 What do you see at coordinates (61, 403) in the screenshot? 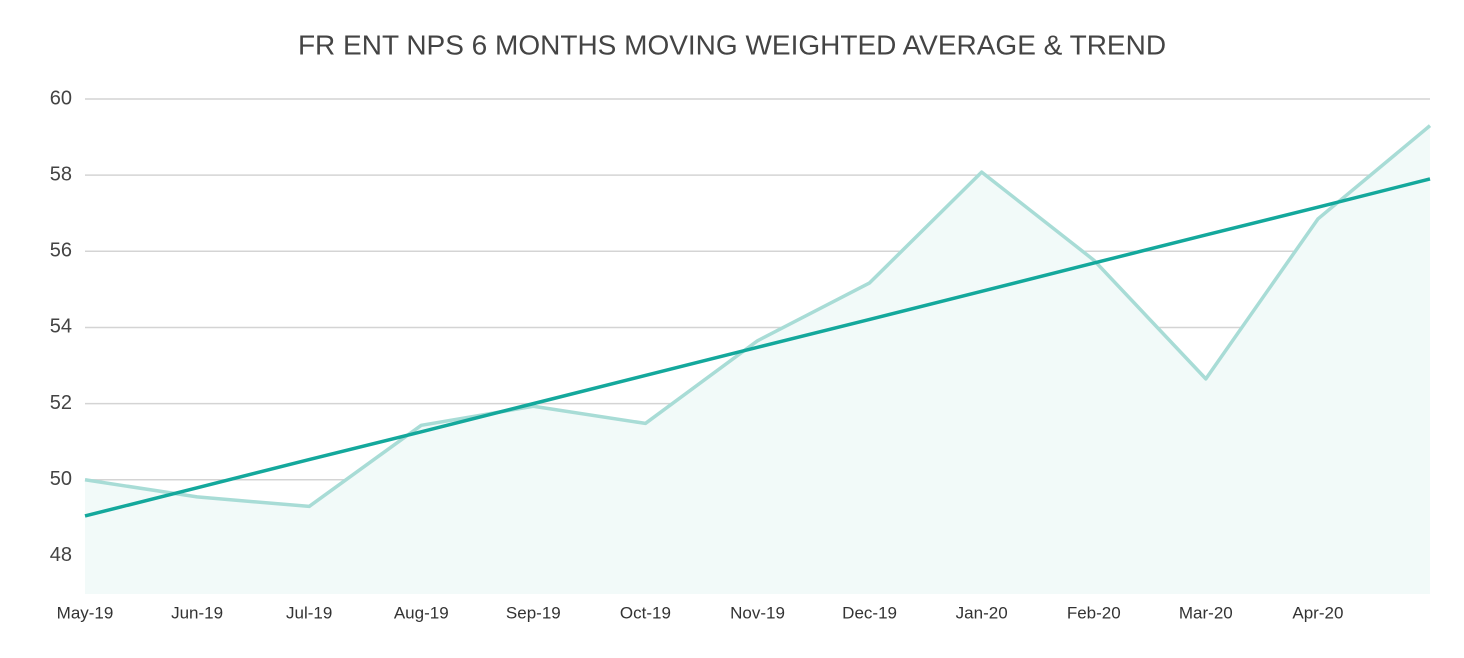
I see `y-tick-label: 52` at bounding box center [61, 403].